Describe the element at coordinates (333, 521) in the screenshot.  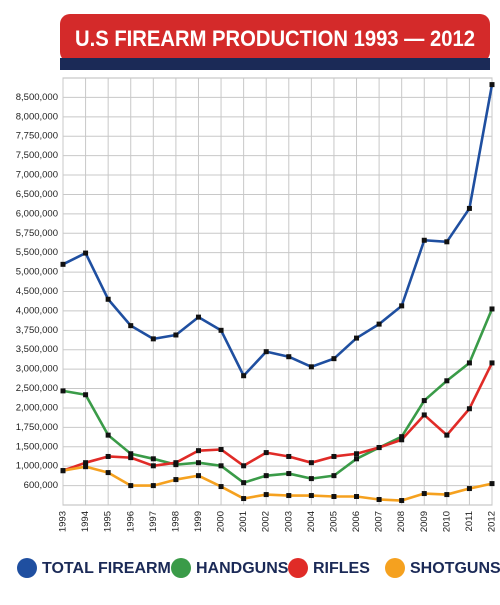
I see `x-tick-label: 2005` at that location.